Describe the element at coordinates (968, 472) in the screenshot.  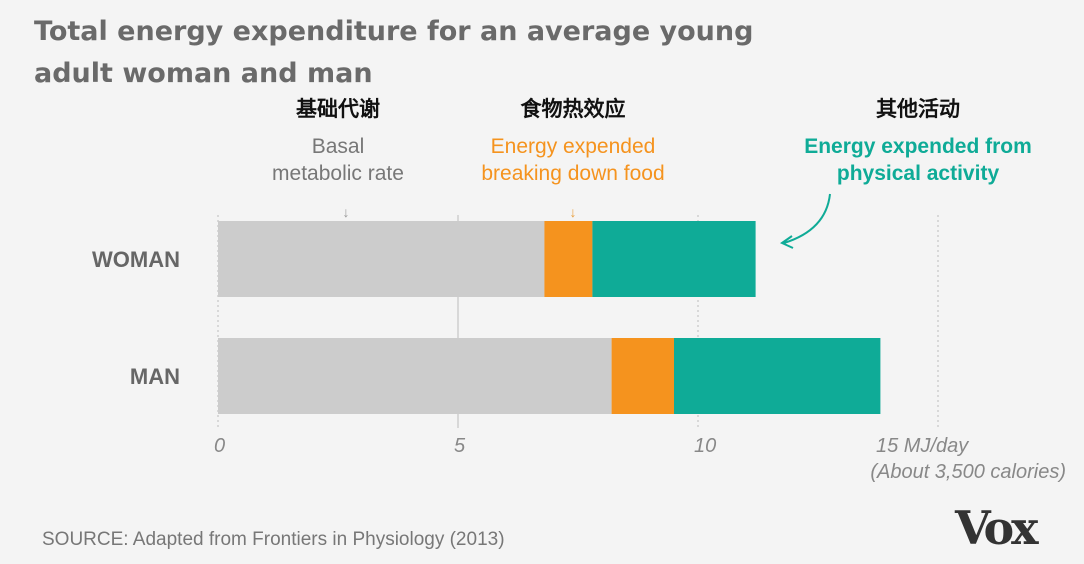
I see `x-unit-note: (About 3,500 calories)` at that location.